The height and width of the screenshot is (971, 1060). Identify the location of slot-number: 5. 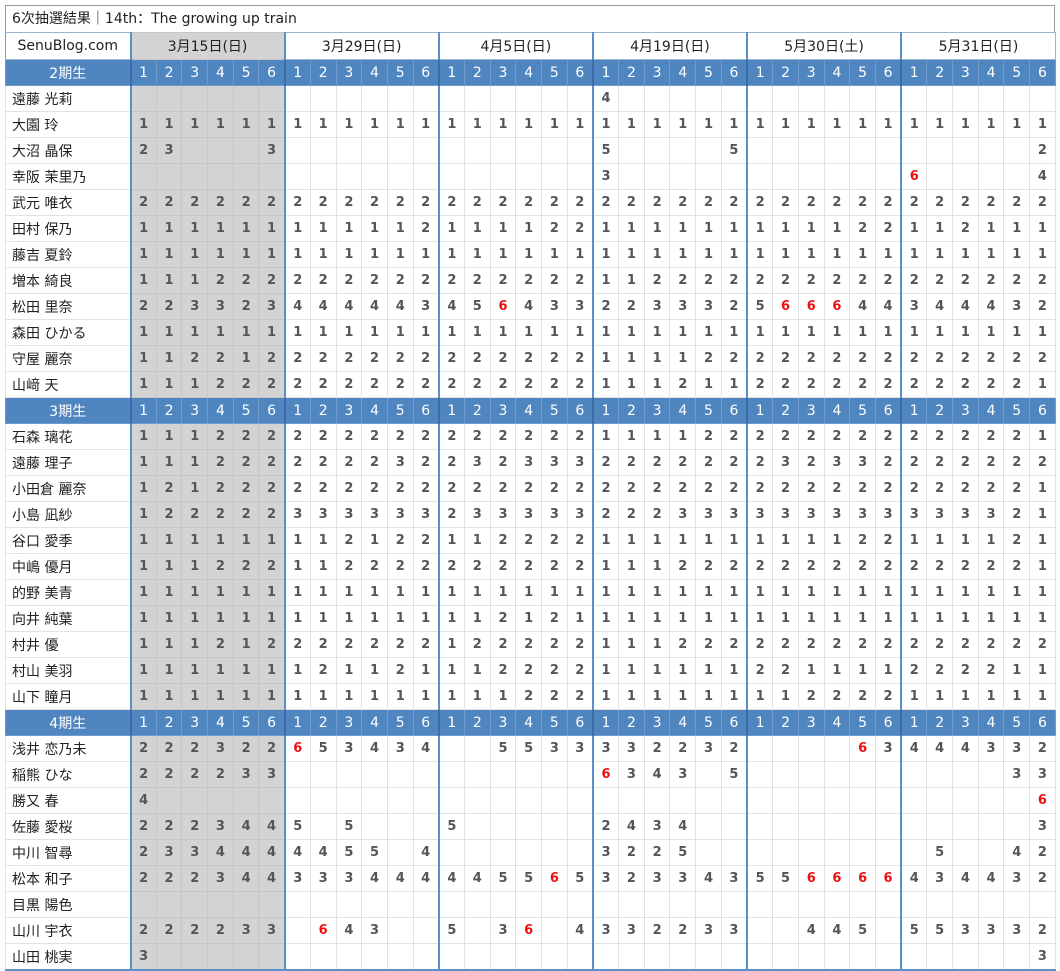
(554, 410).